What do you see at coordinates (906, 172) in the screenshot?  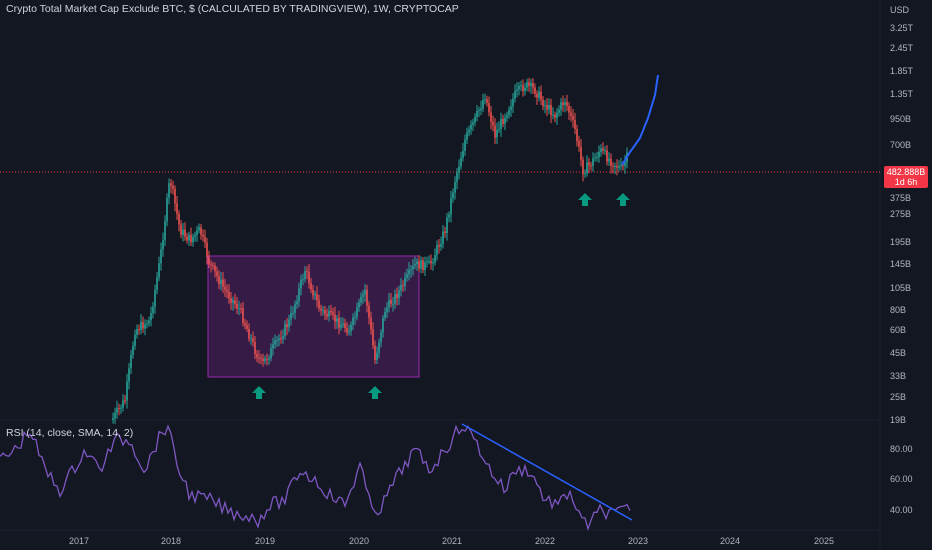 I see `last-price-value: 482.888B` at bounding box center [906, 172].